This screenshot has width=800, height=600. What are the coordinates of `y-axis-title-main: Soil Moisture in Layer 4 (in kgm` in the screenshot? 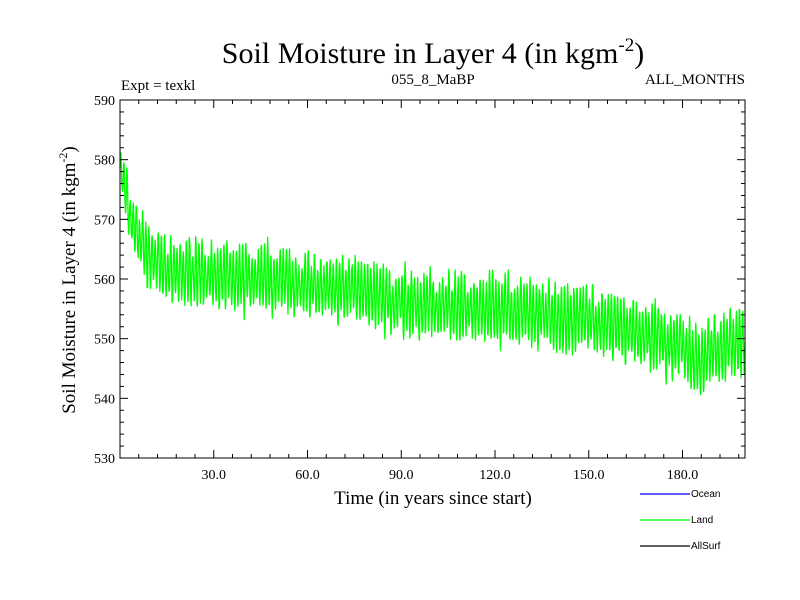 It's located at (69, 287).